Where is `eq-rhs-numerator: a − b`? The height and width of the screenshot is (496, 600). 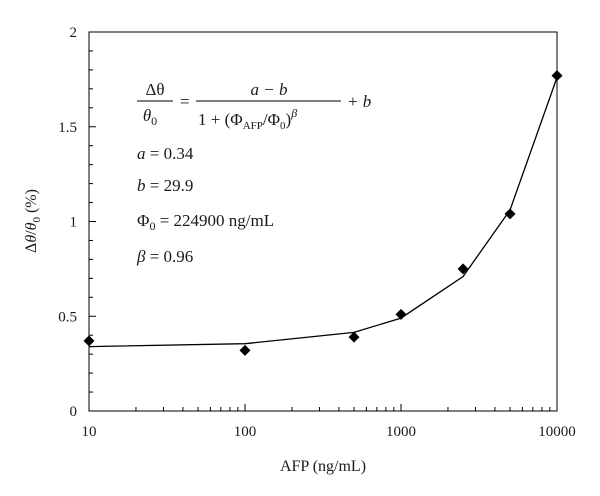
eq-rhs-numerator: a − b is located at coordinates (269, 89).